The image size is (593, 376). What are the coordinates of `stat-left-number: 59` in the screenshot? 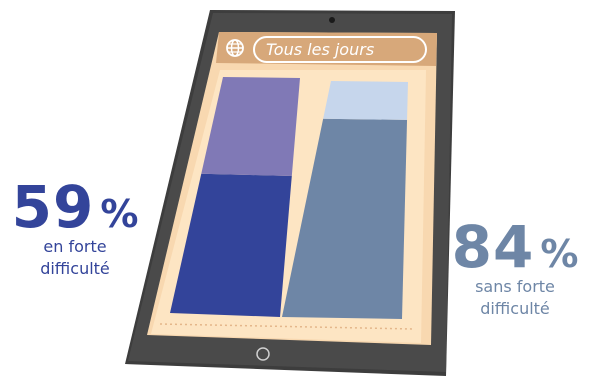 It's located at (53, 207).